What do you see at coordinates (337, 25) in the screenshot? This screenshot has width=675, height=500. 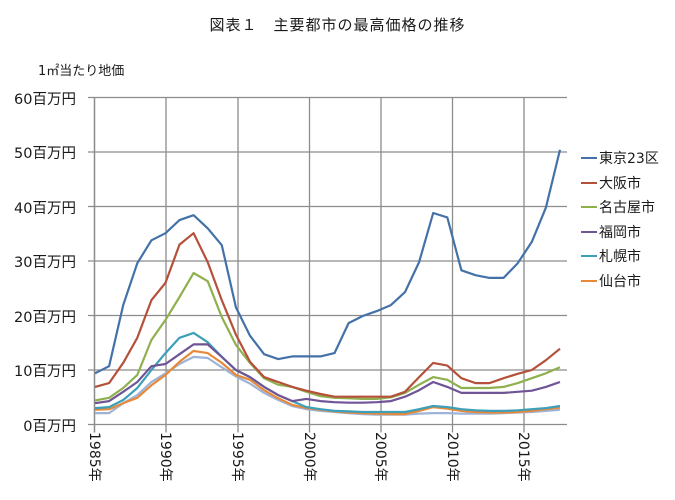 I see `chart-title: 図表１ 主要都市の最高価格の推移` at bounding box center [337, 25].